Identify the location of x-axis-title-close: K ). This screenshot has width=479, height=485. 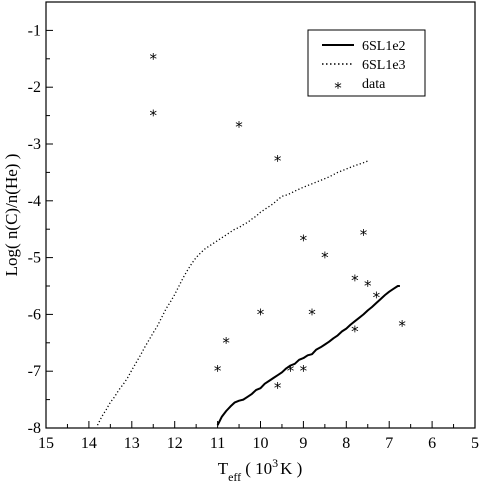
(291, 468).